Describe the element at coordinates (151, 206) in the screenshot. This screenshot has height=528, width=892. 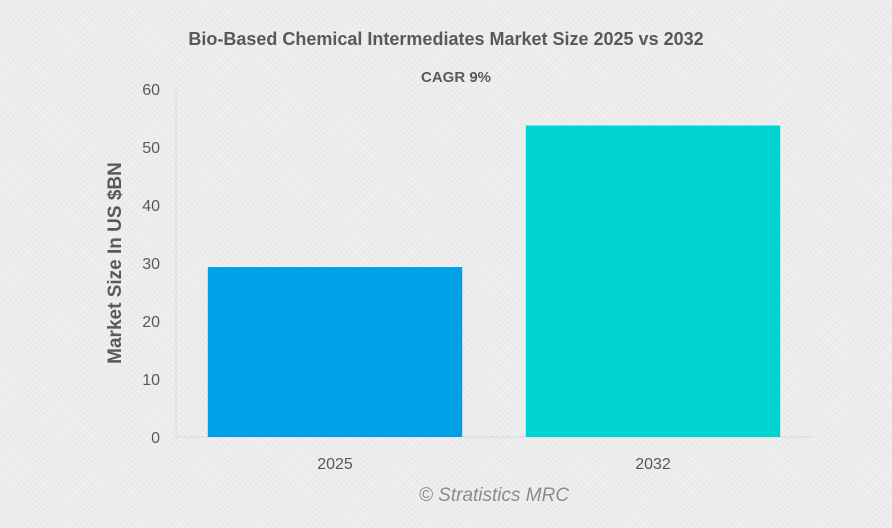
I see `y-tick-label: 40` at that location.